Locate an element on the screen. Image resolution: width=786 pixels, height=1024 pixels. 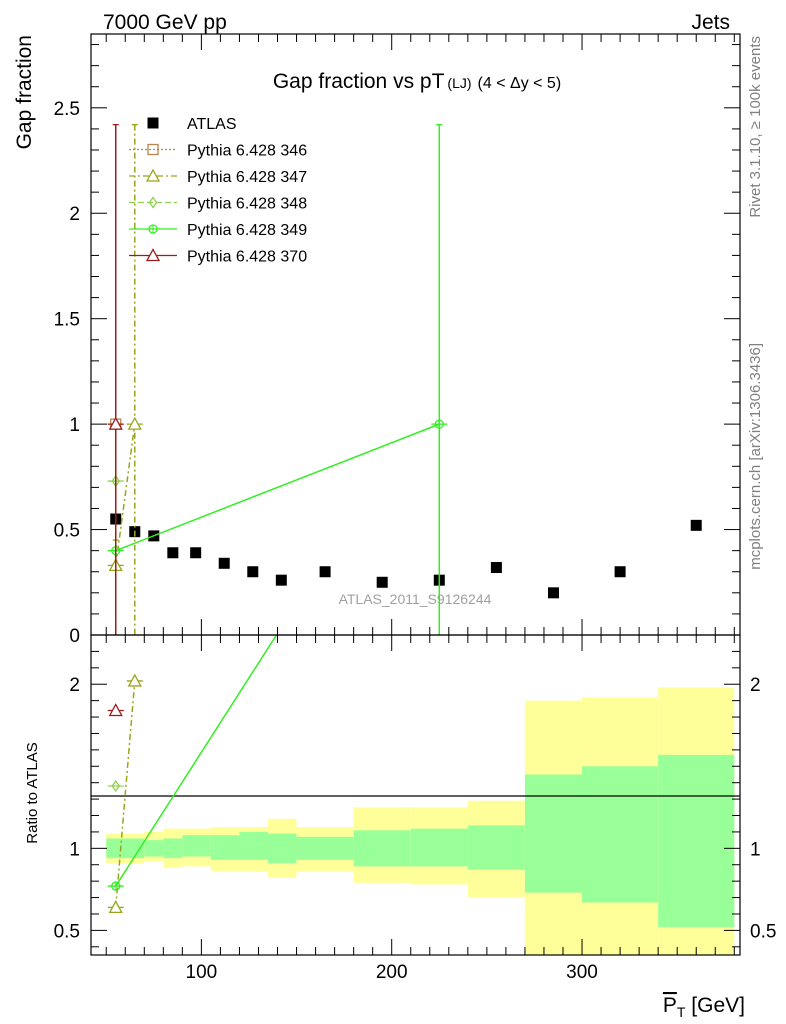
ratio-series-layer is located at coordinates (192, 774).